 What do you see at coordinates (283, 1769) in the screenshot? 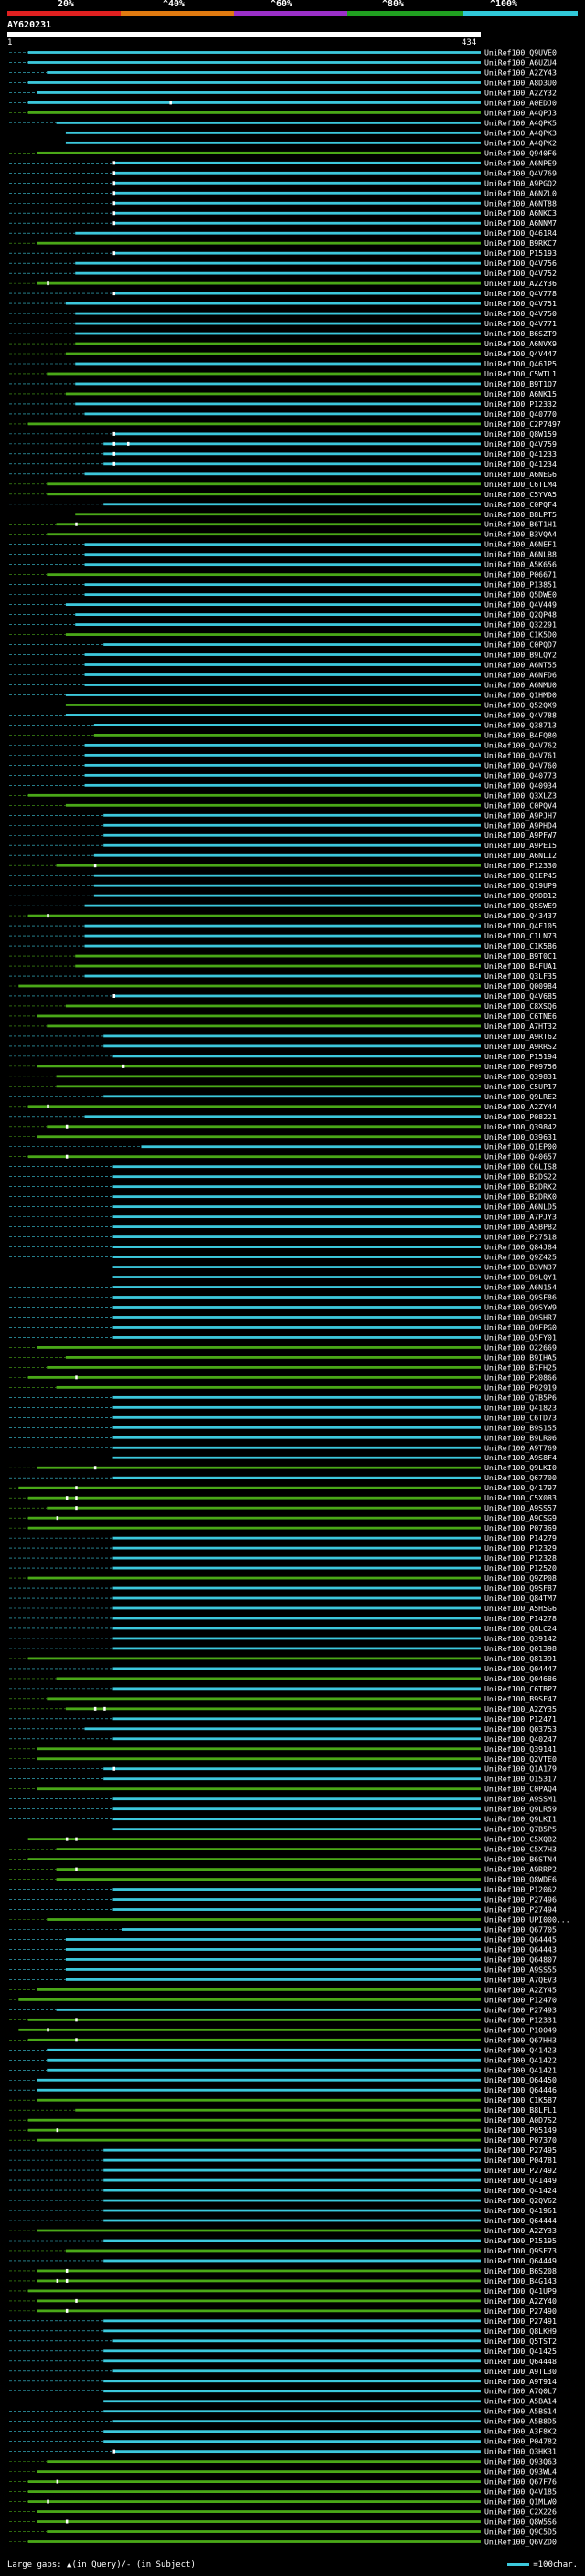
I see `hit-row: UniRef100_Q1A179` at bounding box center [283, 1769].